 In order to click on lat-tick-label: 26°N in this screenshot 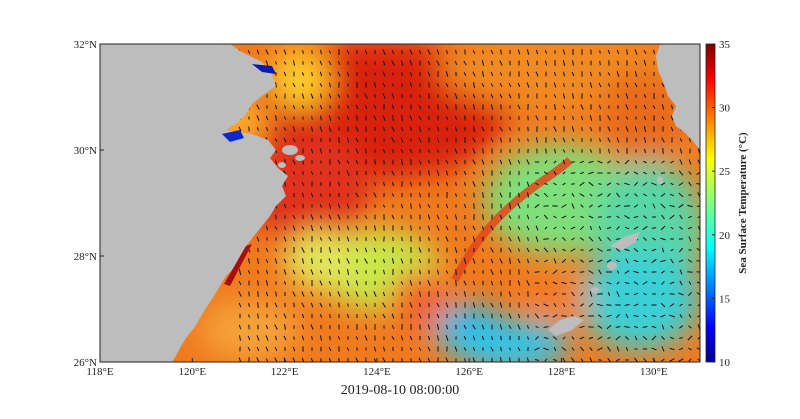, I will do `click(85, 363)`.